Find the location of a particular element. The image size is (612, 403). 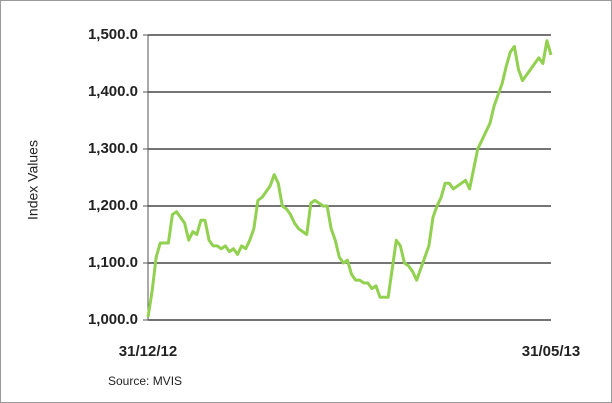

y-tick-label: 1,000.0 is located at coordinates (113, 319).